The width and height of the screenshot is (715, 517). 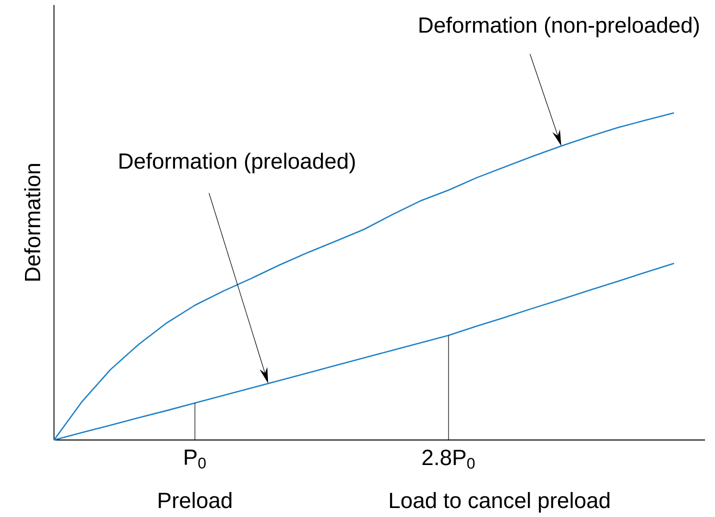 I want to click on text: Deformation (non-preloaded), so click(x=559, y=27).